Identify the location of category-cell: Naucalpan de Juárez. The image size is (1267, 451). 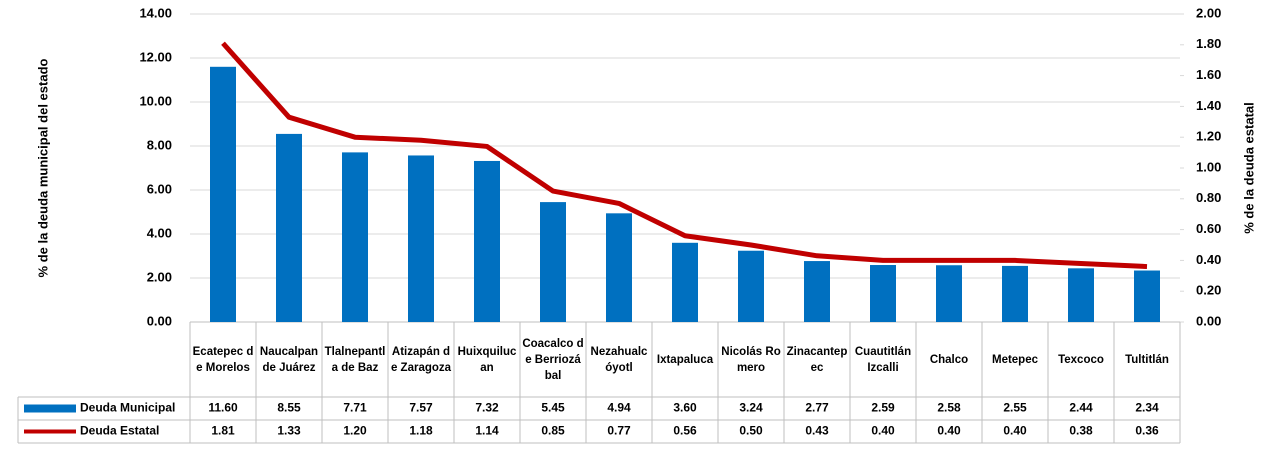
(289, 359).